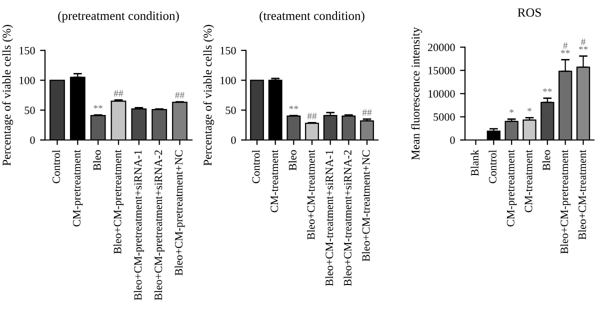  Describe the element at coordinates (366, 206) in the screenshot. I see `x-tick-label: Bleo+CM-treatment+NC` at that location.